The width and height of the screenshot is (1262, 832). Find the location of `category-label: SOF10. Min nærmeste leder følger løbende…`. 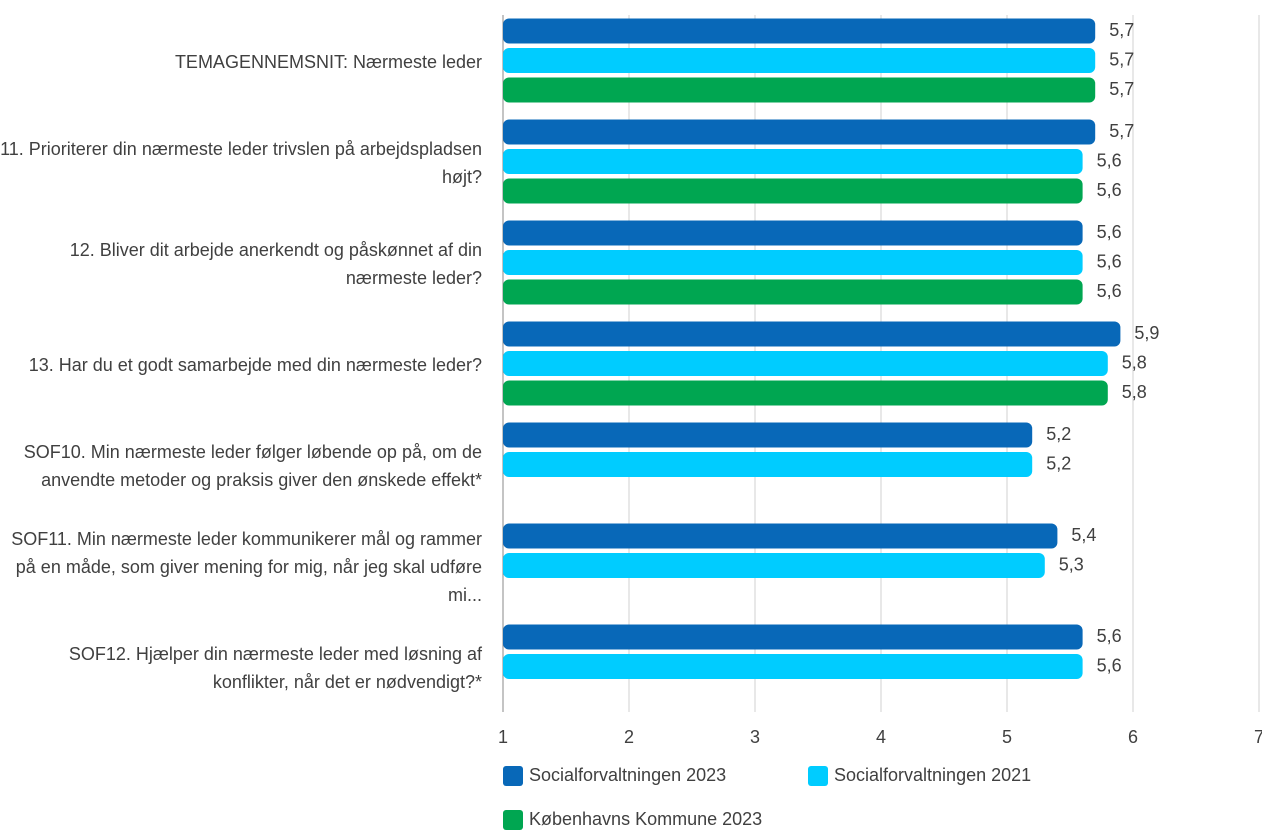

category-label: SOF10. Min nærmeste leder følger løbende… is located at coordinates (252, 466).